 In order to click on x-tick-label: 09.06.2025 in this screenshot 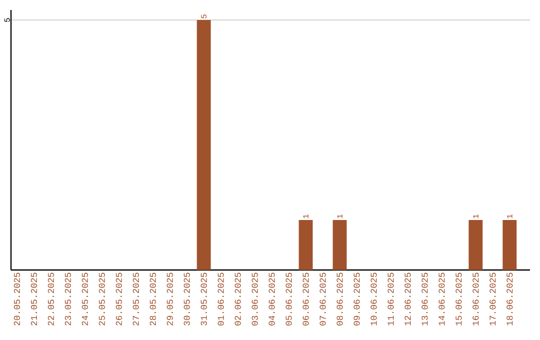, I will do `click(357, 299)`.